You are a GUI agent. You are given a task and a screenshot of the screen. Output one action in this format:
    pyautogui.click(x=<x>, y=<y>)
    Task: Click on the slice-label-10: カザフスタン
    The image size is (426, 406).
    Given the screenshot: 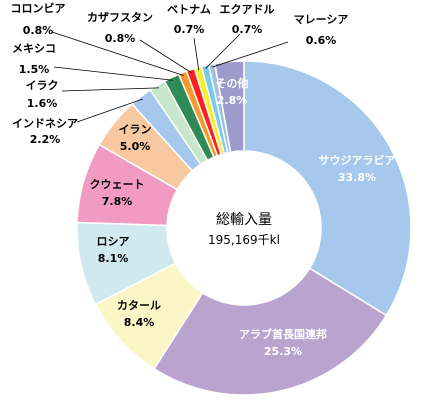 What is the action you would take?
    pyautogui.click(x=120, y=17)
    